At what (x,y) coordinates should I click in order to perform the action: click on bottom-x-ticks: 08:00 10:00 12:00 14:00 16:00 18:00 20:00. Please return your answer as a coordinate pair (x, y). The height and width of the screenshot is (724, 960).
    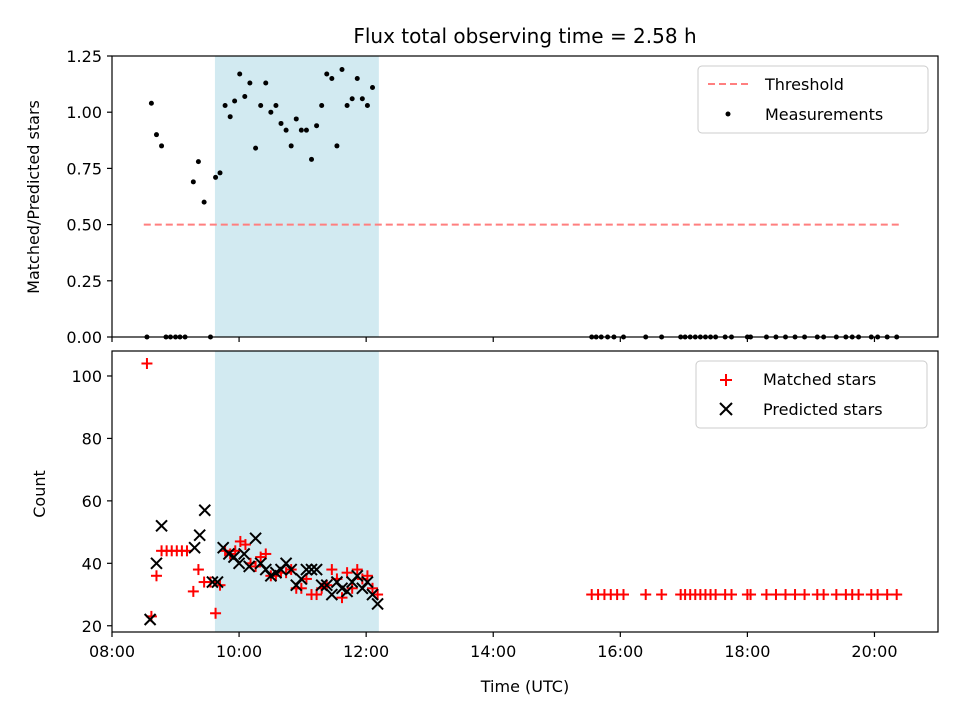
    Looking at the image, I should click on (493, 646).